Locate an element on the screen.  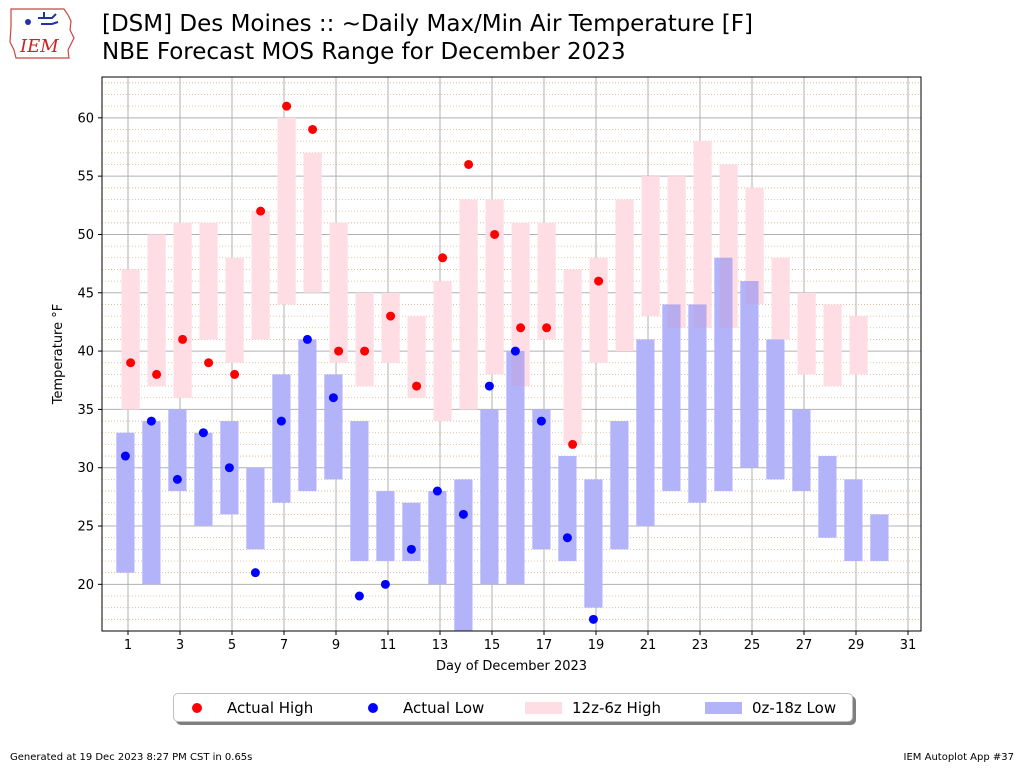
logo-text: IEM is located at coordinates (39, 46).